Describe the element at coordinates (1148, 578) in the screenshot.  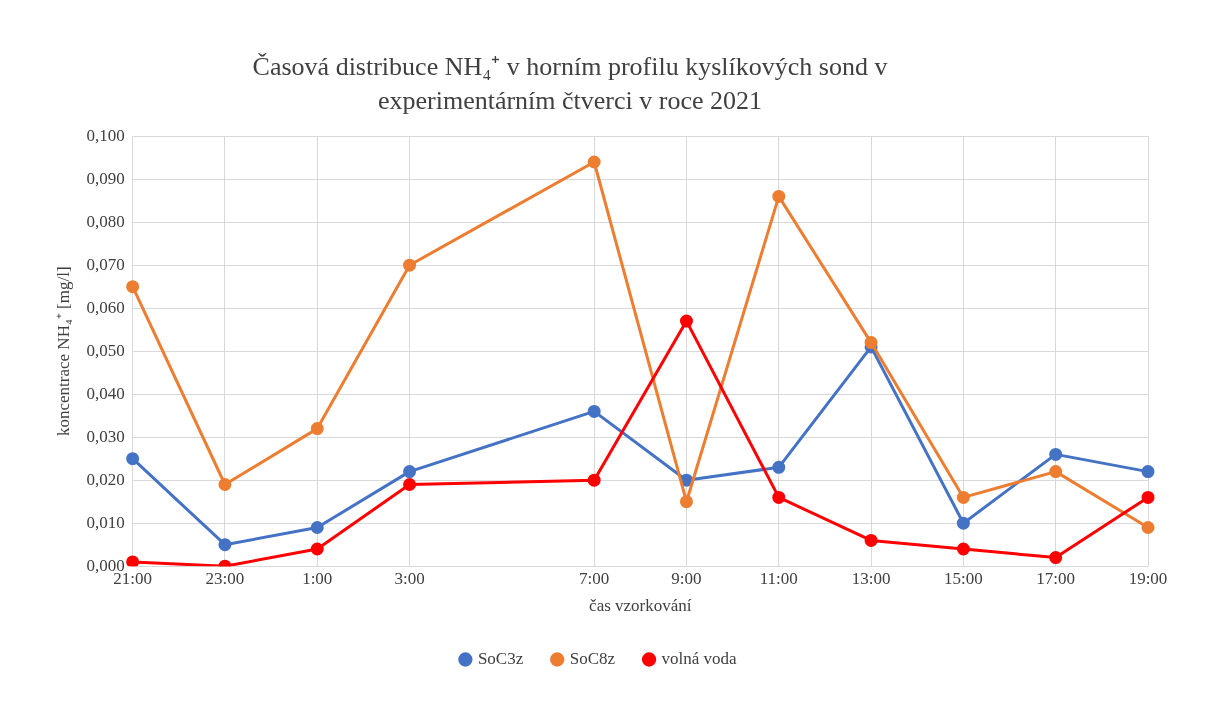
I see `x-tick-label: 19:00` at that location.